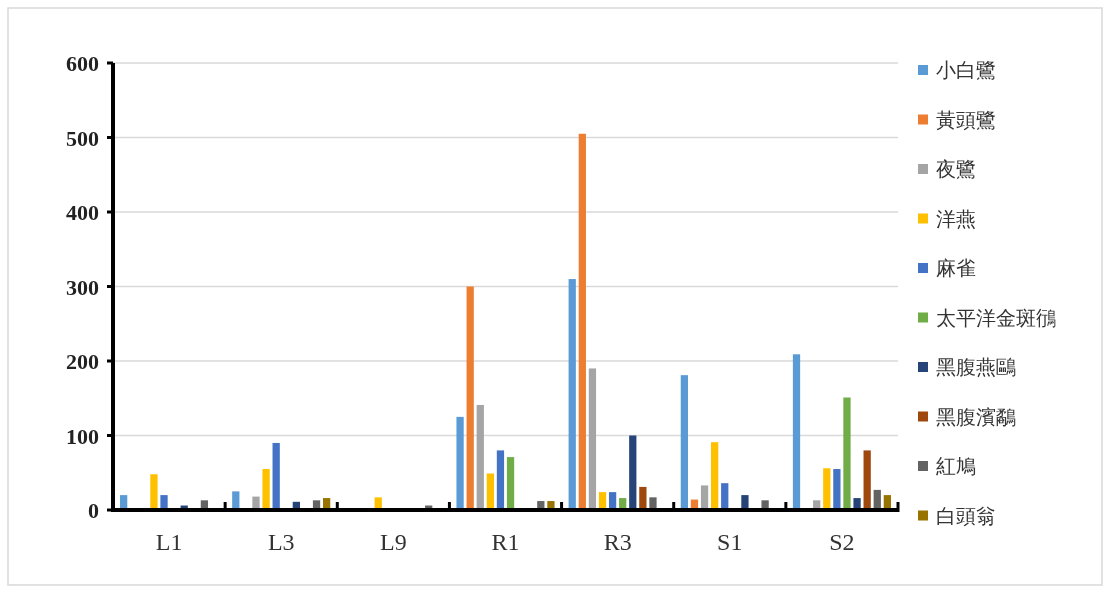 Image resolution: width=1110 pixels, height=593 pixels. What do you see at coordinates (82, 138) in the screenshot?
I see `y-tick-label: 500` at bounding box center [82, 138].